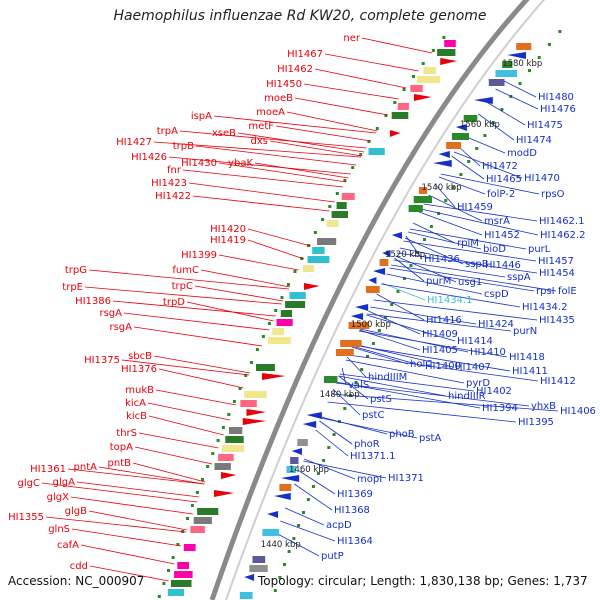  I want to click on right-gene-label: HI1409, so click(440, 334).